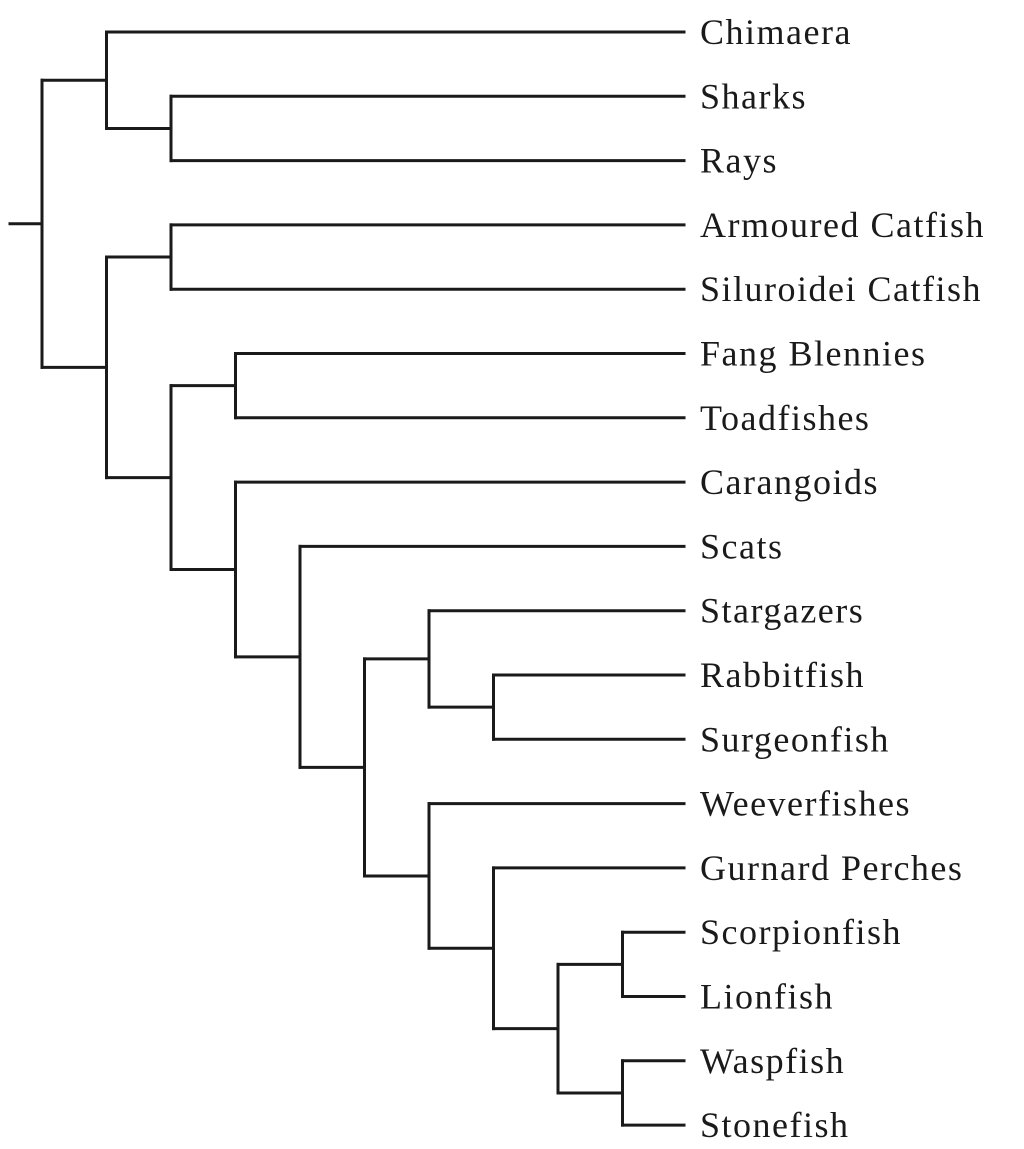 The image size is (1024, 1149). Describe the element at coordinates (772, 1061) in the screenshot. I see `leaf-label: Waspfish` at that location.